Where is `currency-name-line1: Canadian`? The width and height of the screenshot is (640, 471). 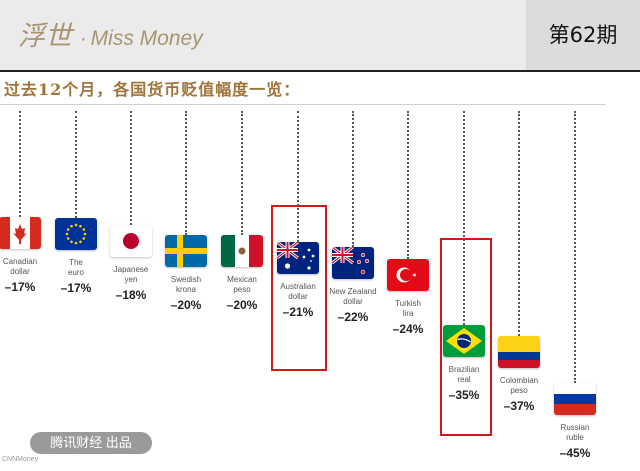
currency-name-line1: Canadian is located at coordinates (20, 261).